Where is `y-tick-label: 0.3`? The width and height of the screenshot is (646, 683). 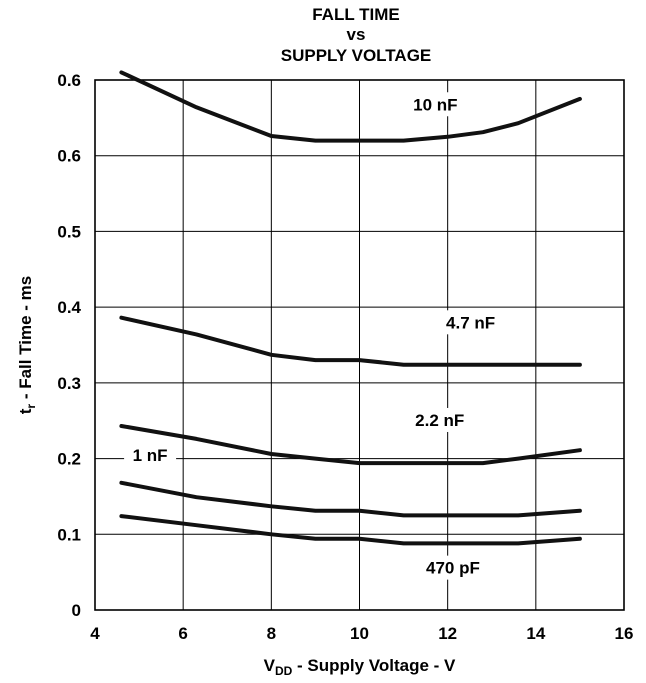
y-tick-label: 0.3 is located at coordinates (69, 383).